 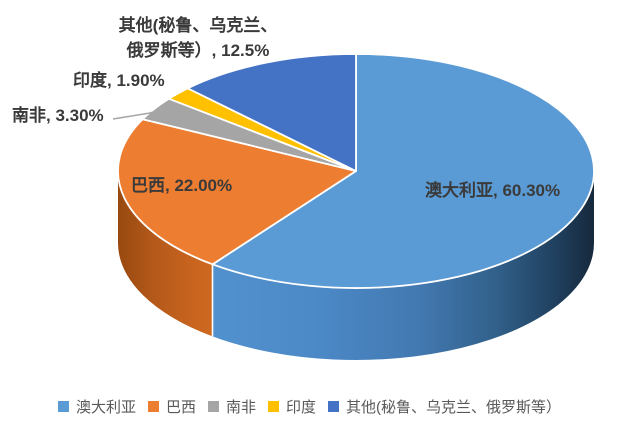 I want to click on legend-item-0: 澳大利亚, so click(x=96, y=406).